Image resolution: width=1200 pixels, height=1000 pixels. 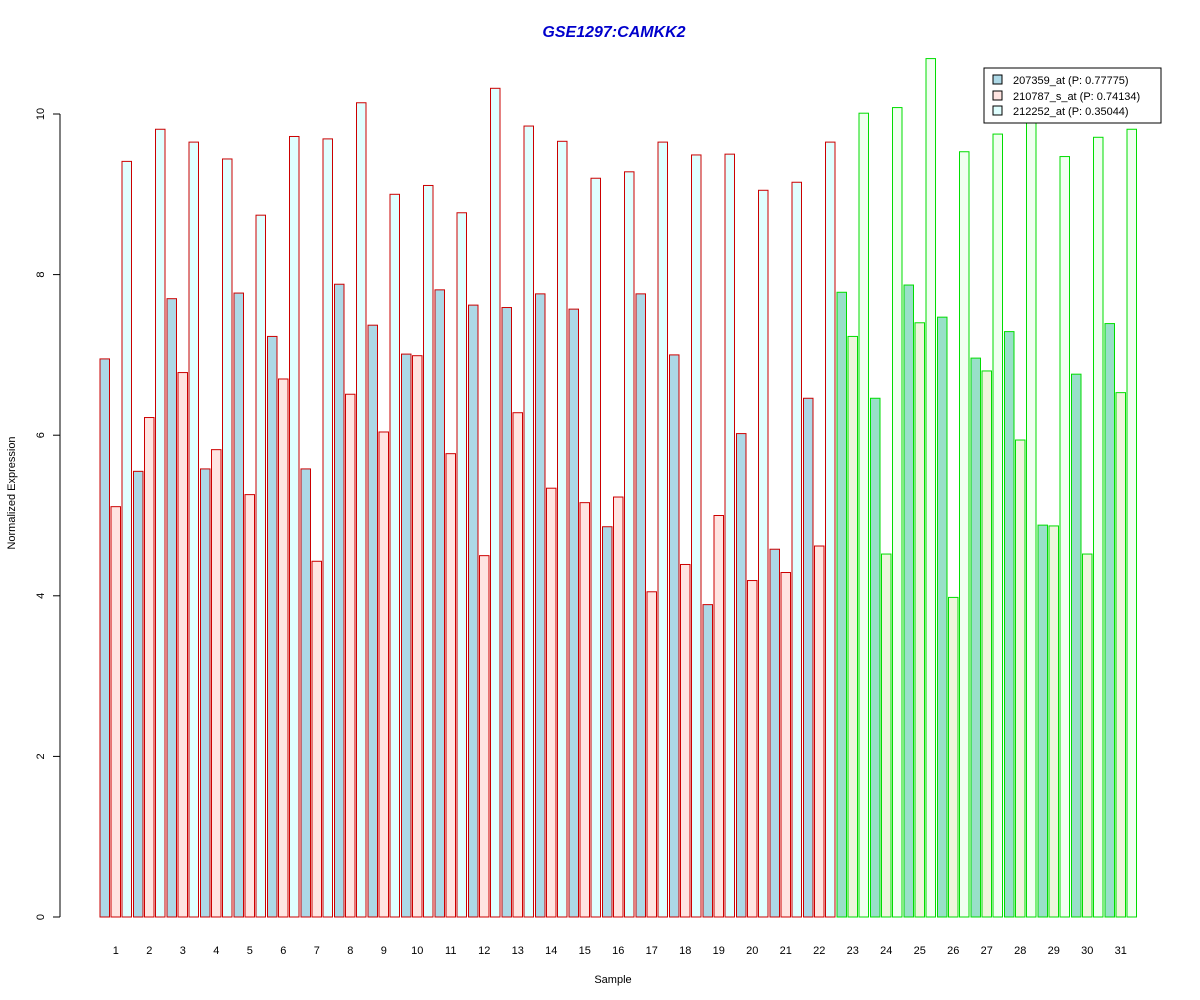 What do you see at coordinates (652, 951) in the screenshot?
I see `x-tick-label: 17` at bounding box center [652, 951].